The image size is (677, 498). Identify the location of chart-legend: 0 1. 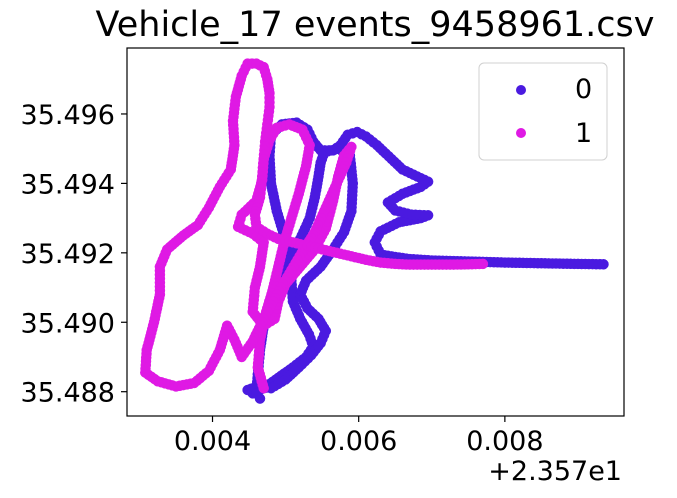
(543, 111).